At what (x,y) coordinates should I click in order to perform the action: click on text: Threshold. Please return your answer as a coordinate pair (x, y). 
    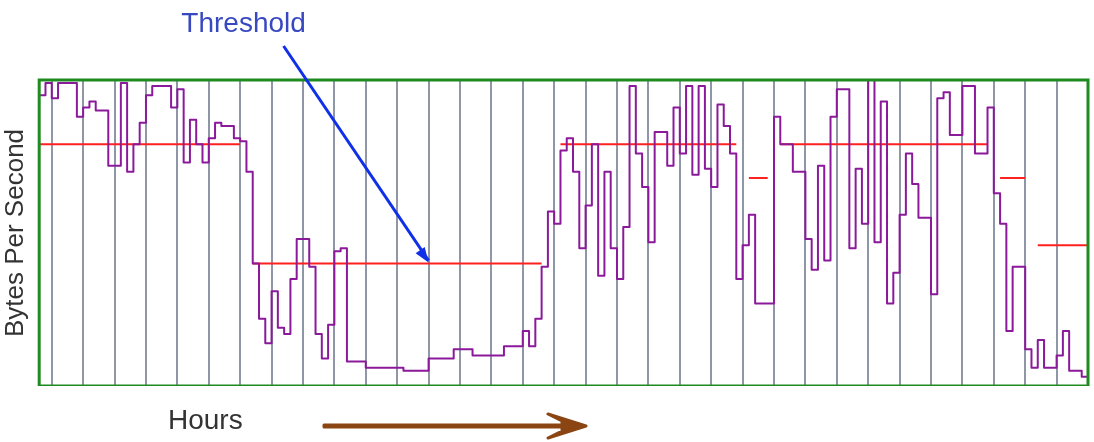
    Looking at the image, I should click on (243, 22).